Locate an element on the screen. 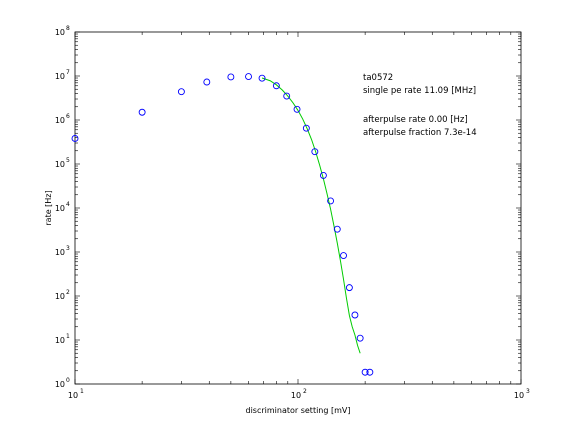 The image size is (576, 432). annotation-id: ta0572 is located at coordinates (378, 78).